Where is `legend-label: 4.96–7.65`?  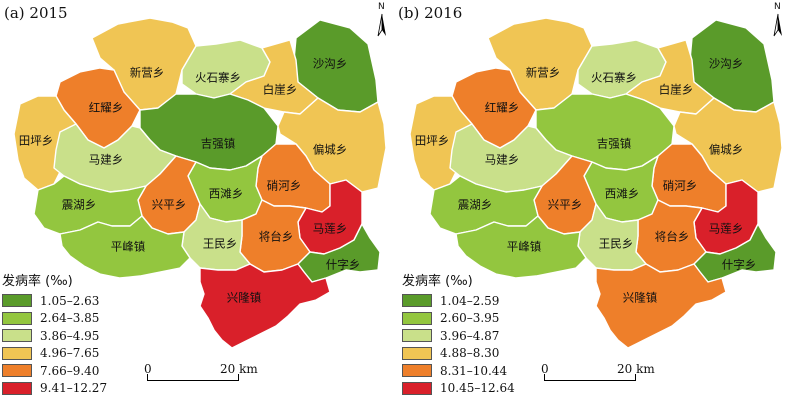 legend-label: 4.96–7.65 is located at coordinates (70, 353).